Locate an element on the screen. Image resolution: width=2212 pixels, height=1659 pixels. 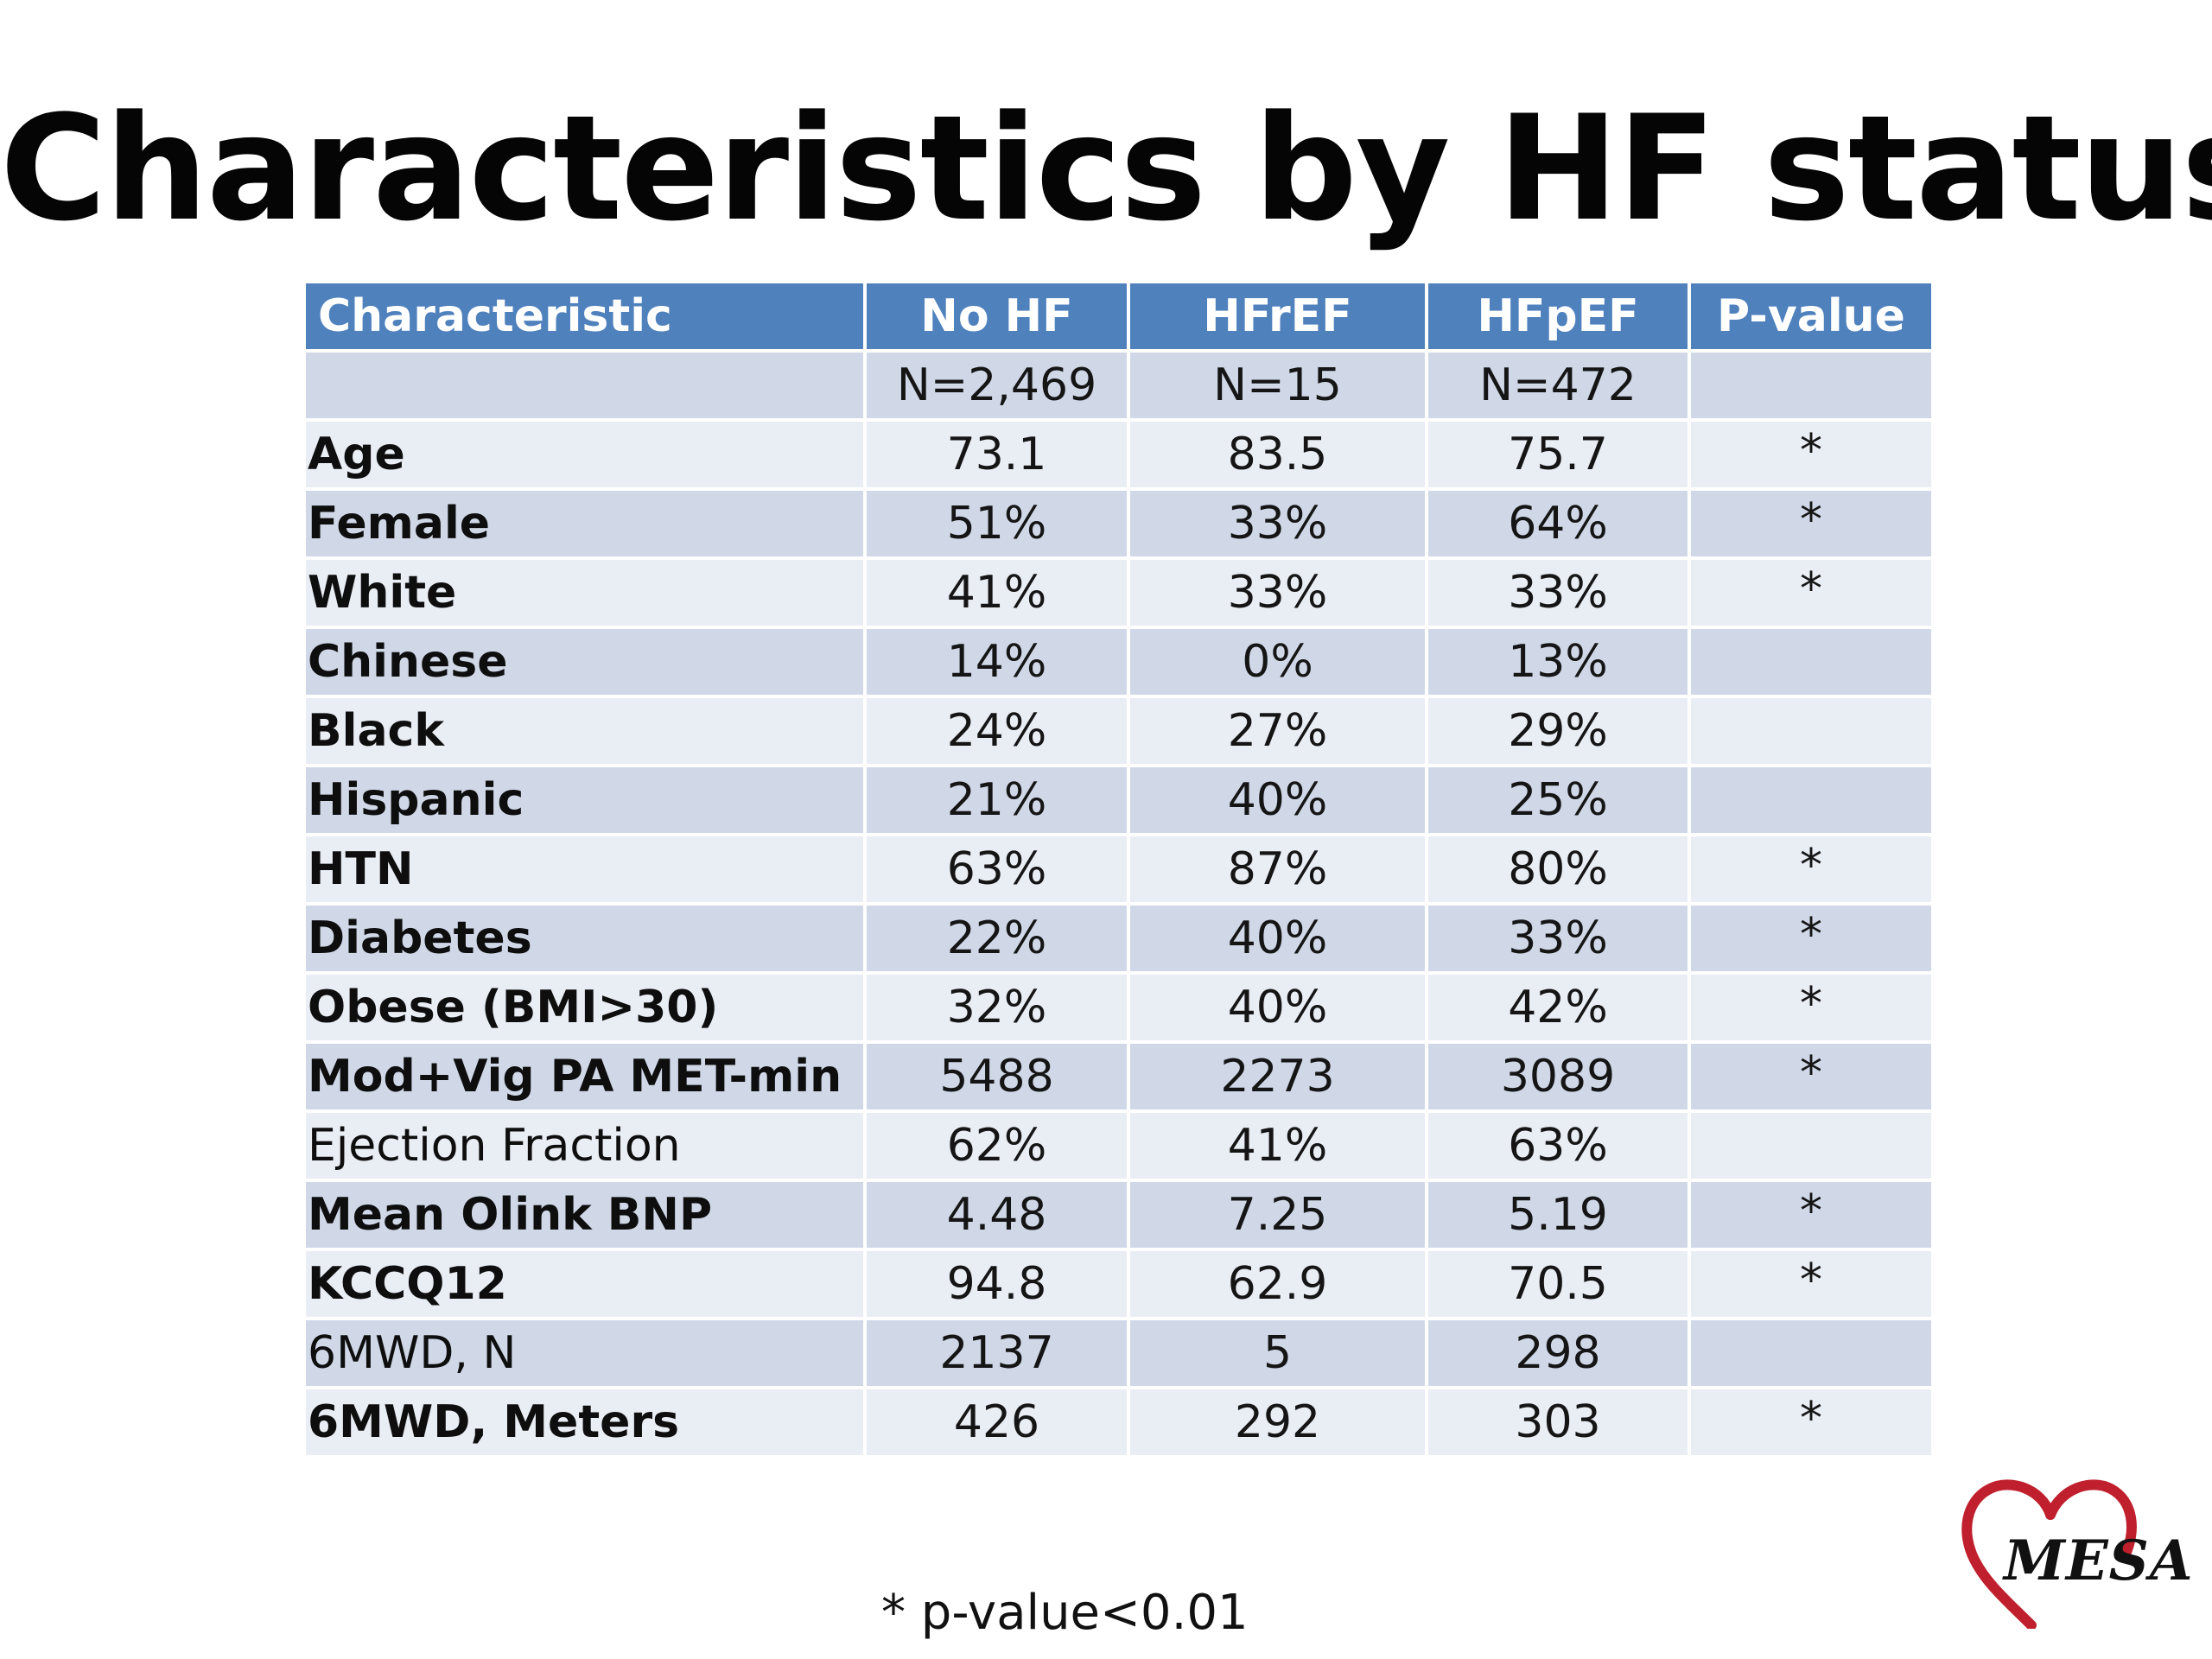
table-row: Diabetes 22% 40% 33% * is located at coordinates (1118, 938).